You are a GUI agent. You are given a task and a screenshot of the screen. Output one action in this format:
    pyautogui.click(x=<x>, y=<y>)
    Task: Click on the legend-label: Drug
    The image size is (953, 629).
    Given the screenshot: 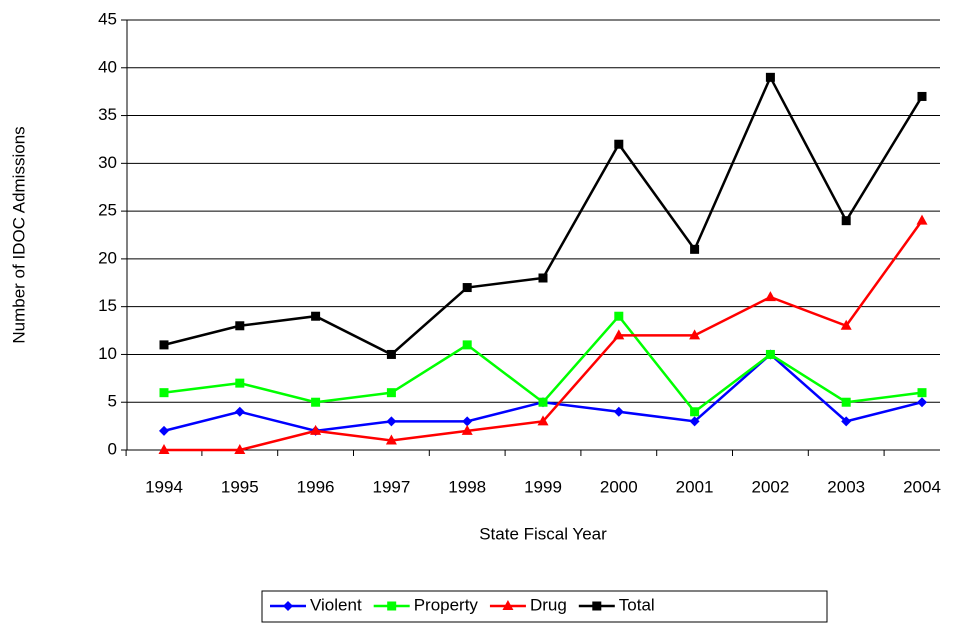 What is the action you would take?
    pyautogui.click(x=548, y=604)
    